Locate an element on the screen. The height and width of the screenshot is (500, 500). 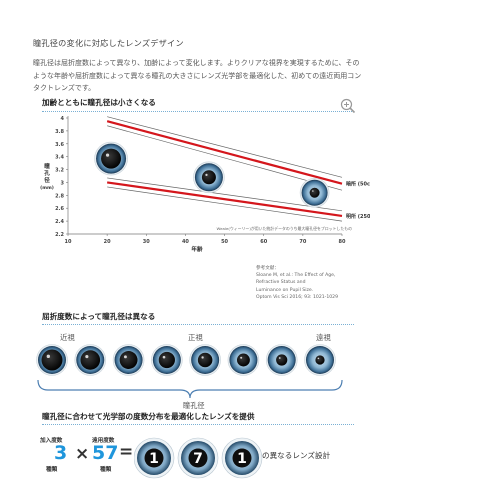
lens-icons: 1 7 1 is located at coordinates (198, 458).